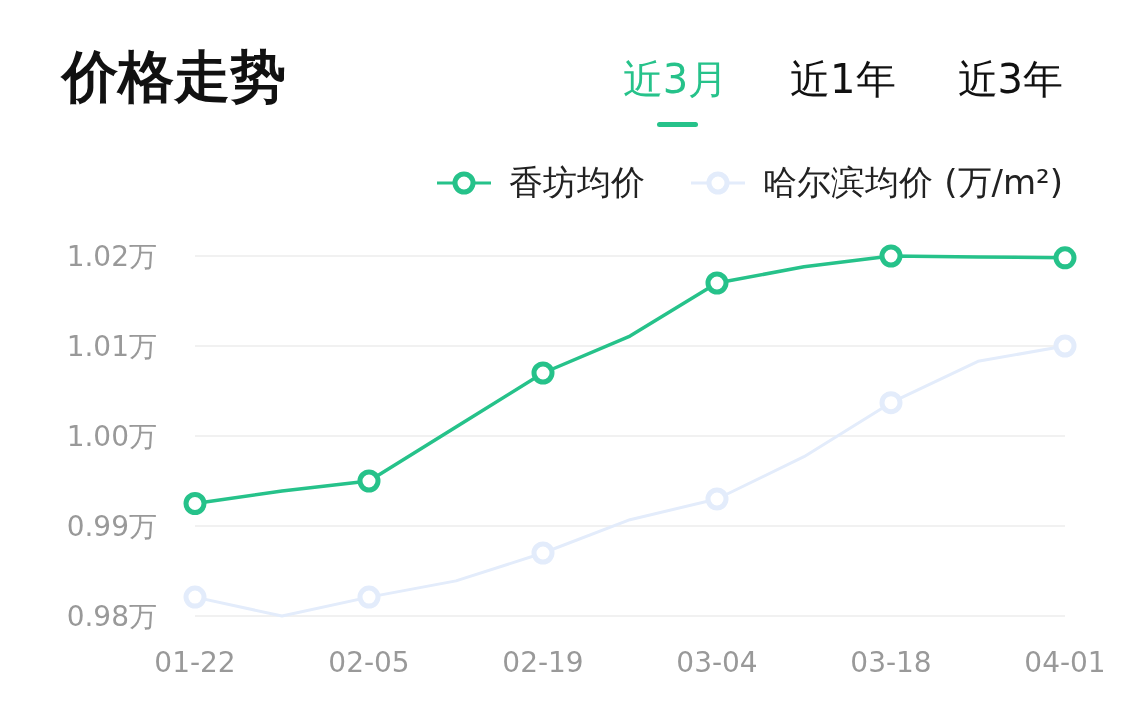 The height and width of the screenshot is (709, 1125). Describe the element at coordinates (174, 77) in the screenshot. I see `chart-title: 价格走势` at that location.